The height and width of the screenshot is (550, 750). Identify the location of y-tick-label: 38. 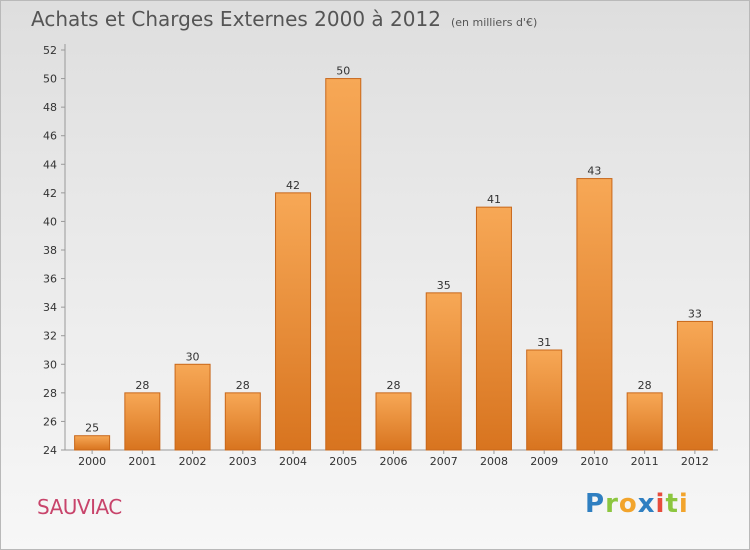
(50, 250).